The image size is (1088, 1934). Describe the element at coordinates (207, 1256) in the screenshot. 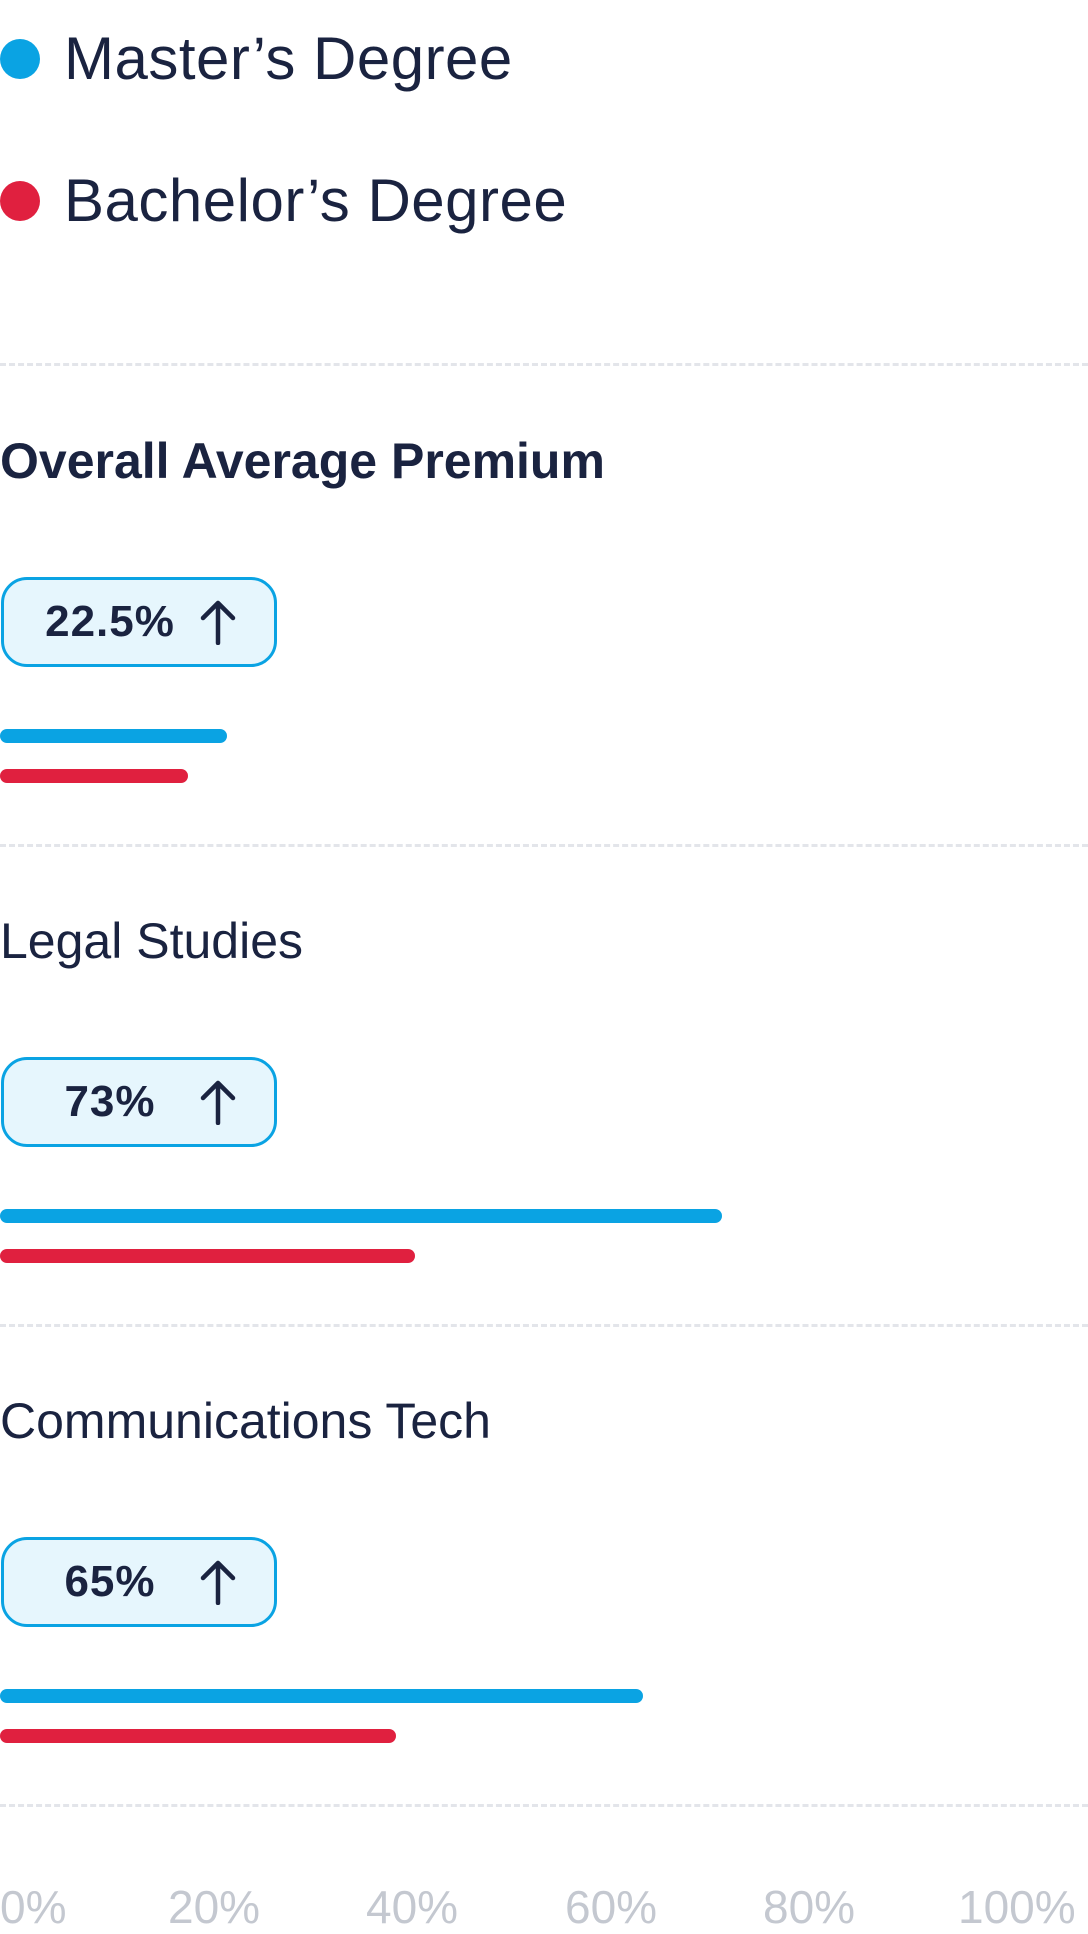

I see `bar-bachelors-legal-studies` at that location.